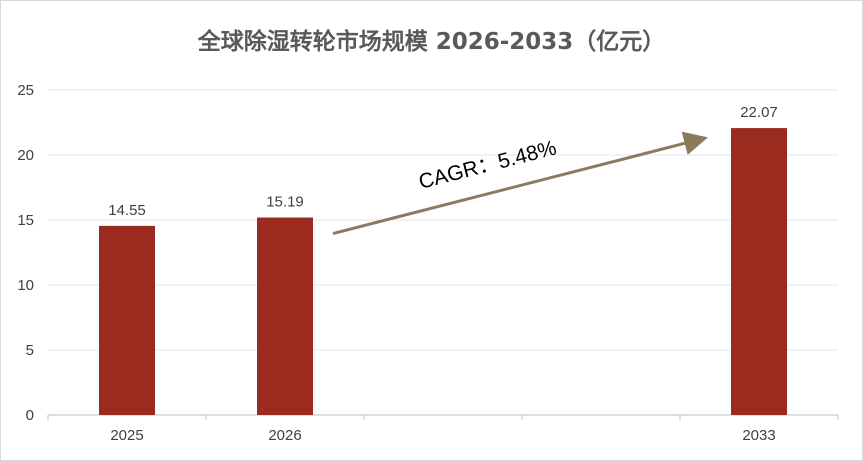 This screenshot has height=461, width=863. I want to click on cagr-arrow, so click(520, 183).